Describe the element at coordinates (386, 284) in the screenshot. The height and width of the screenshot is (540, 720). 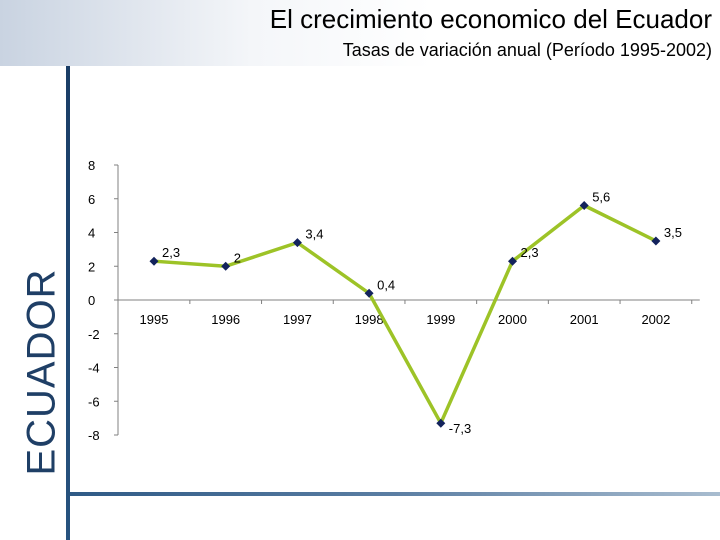
I see `data-label: 0,4` at that location.